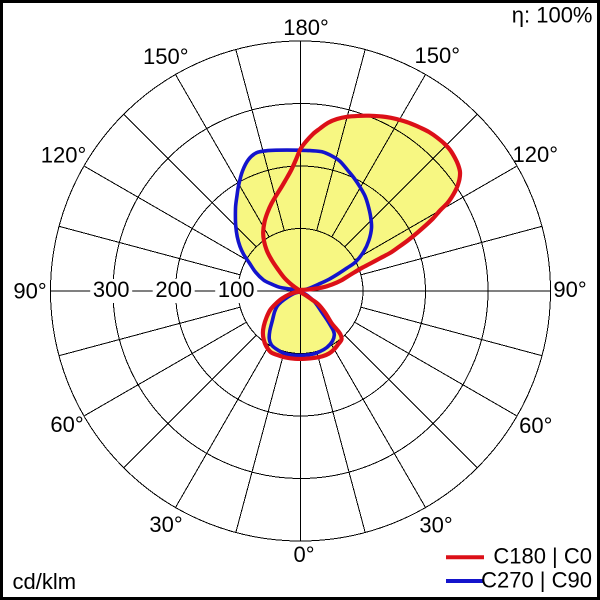 The image size is (600, 600). I want to click on svg-text: 0°, so click(303, 554).